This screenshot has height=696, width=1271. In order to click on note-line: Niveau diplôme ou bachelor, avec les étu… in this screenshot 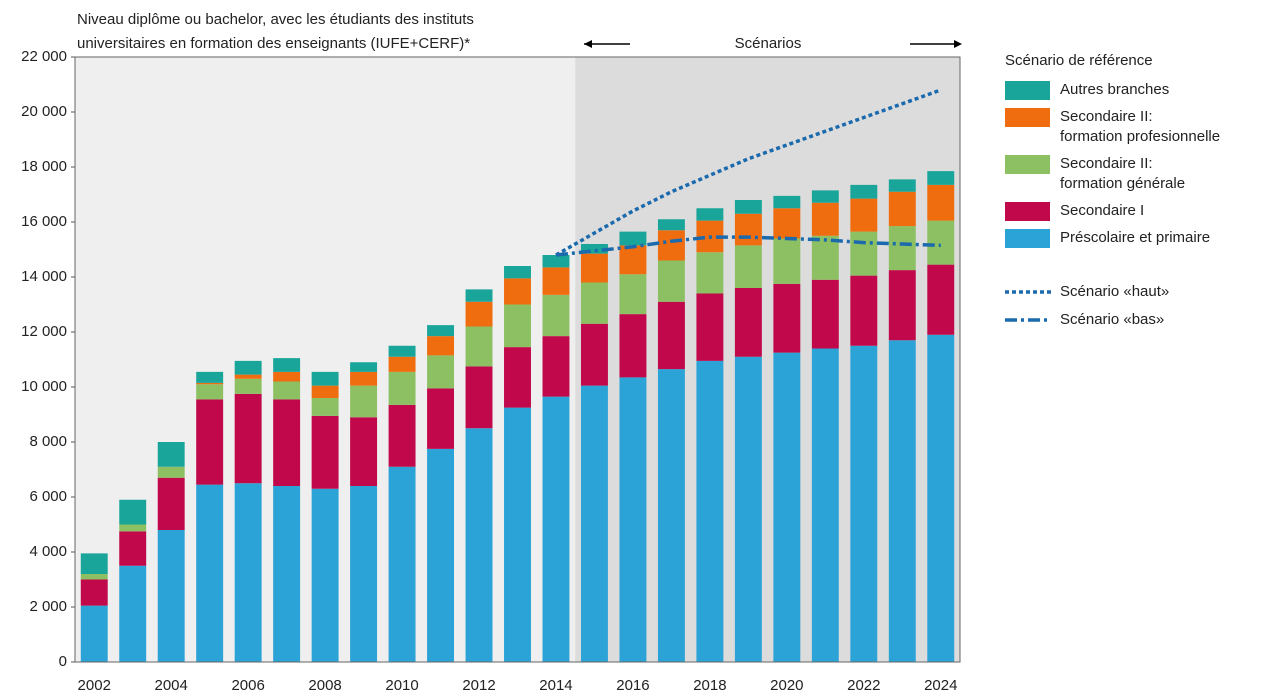, I will do `click(275, 19)`.